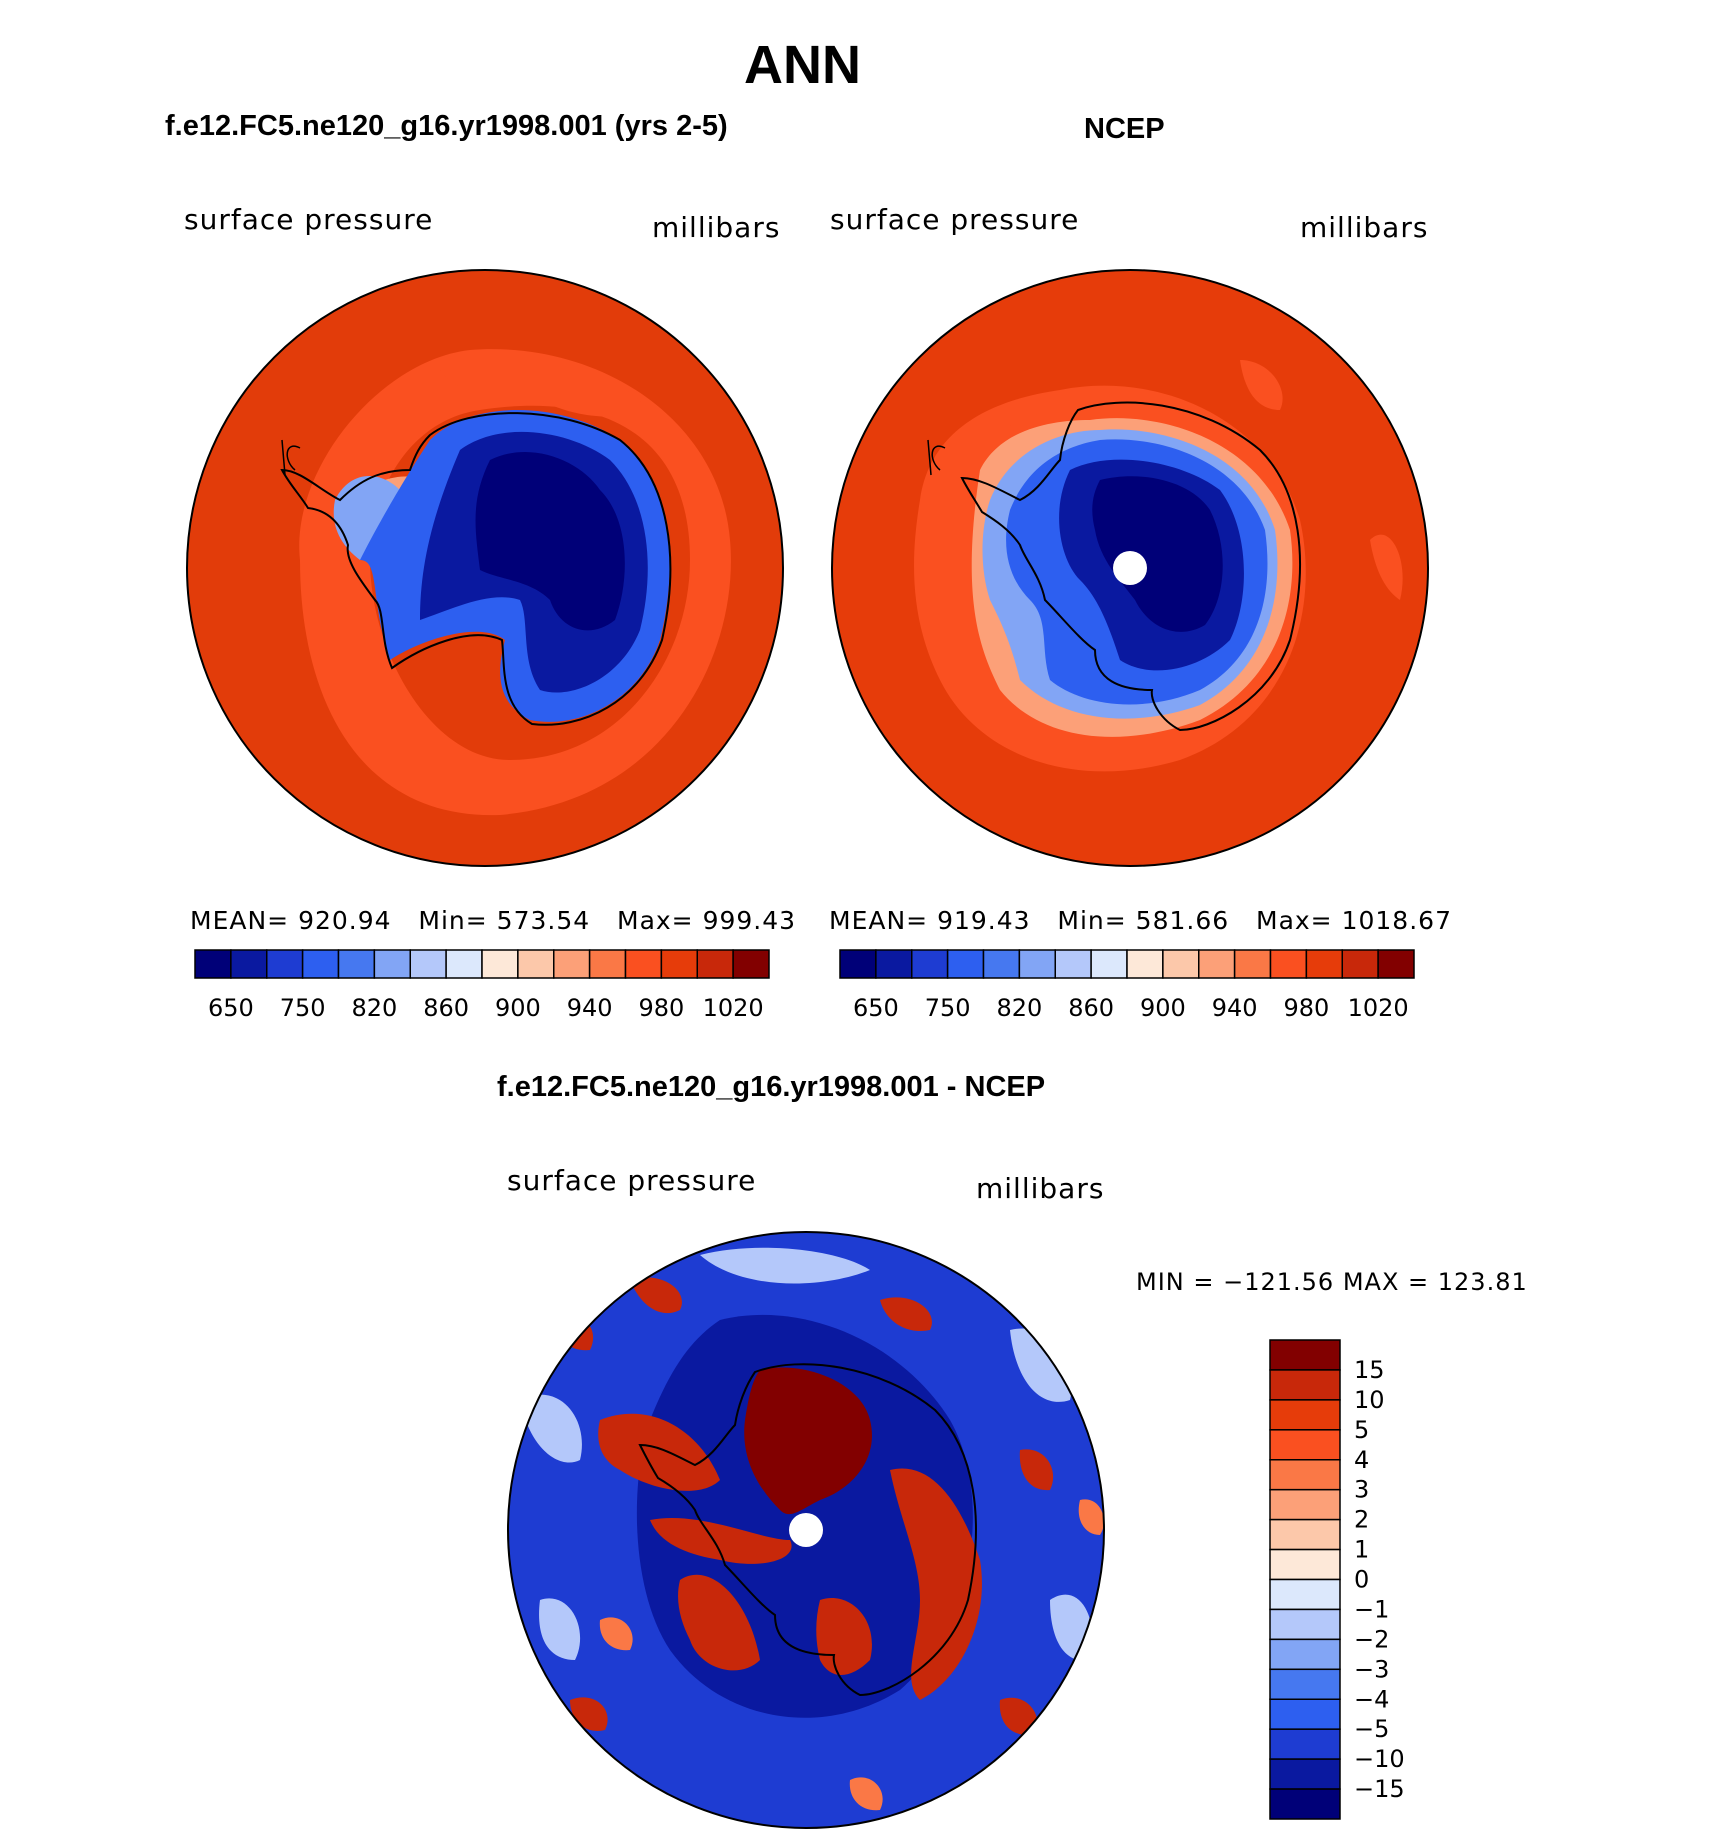 Image resolution: width=1710 pixels, height=1839 pixels. I want to click on main-title: ANN, so click(802, 65).